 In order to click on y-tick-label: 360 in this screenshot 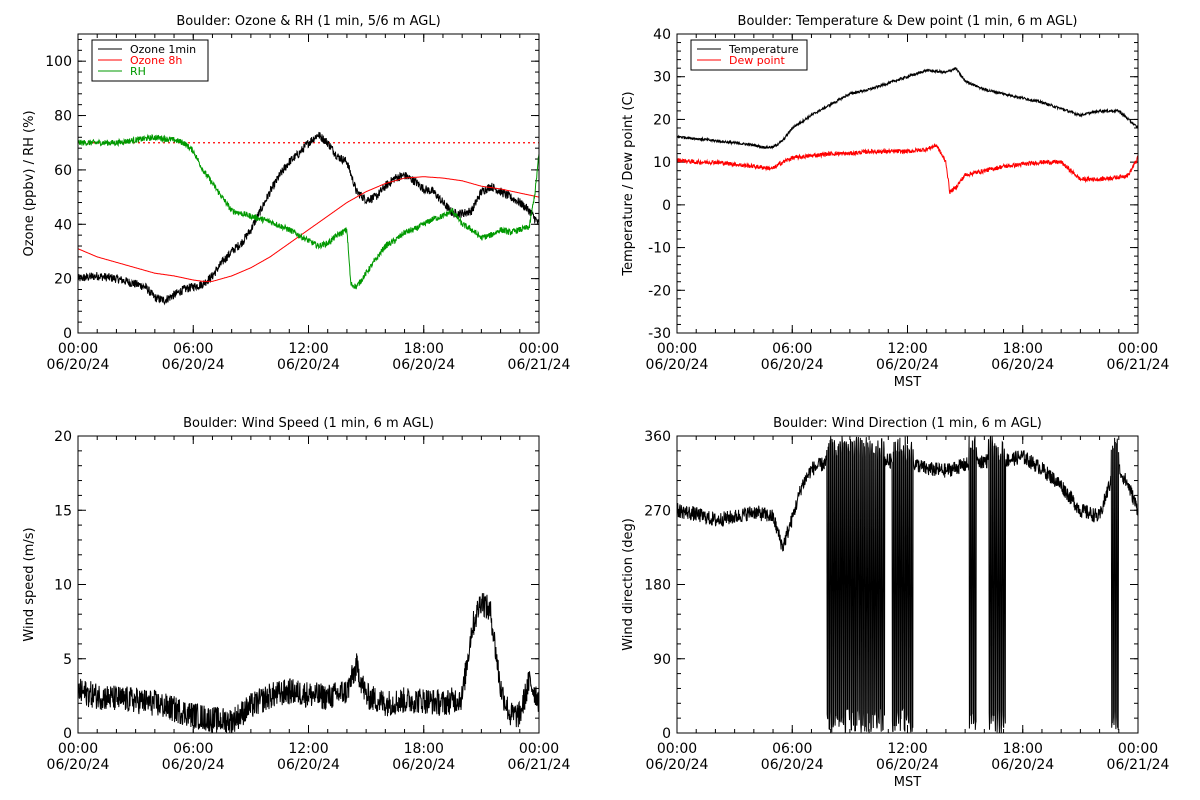, I will do `click(657, 437)`.